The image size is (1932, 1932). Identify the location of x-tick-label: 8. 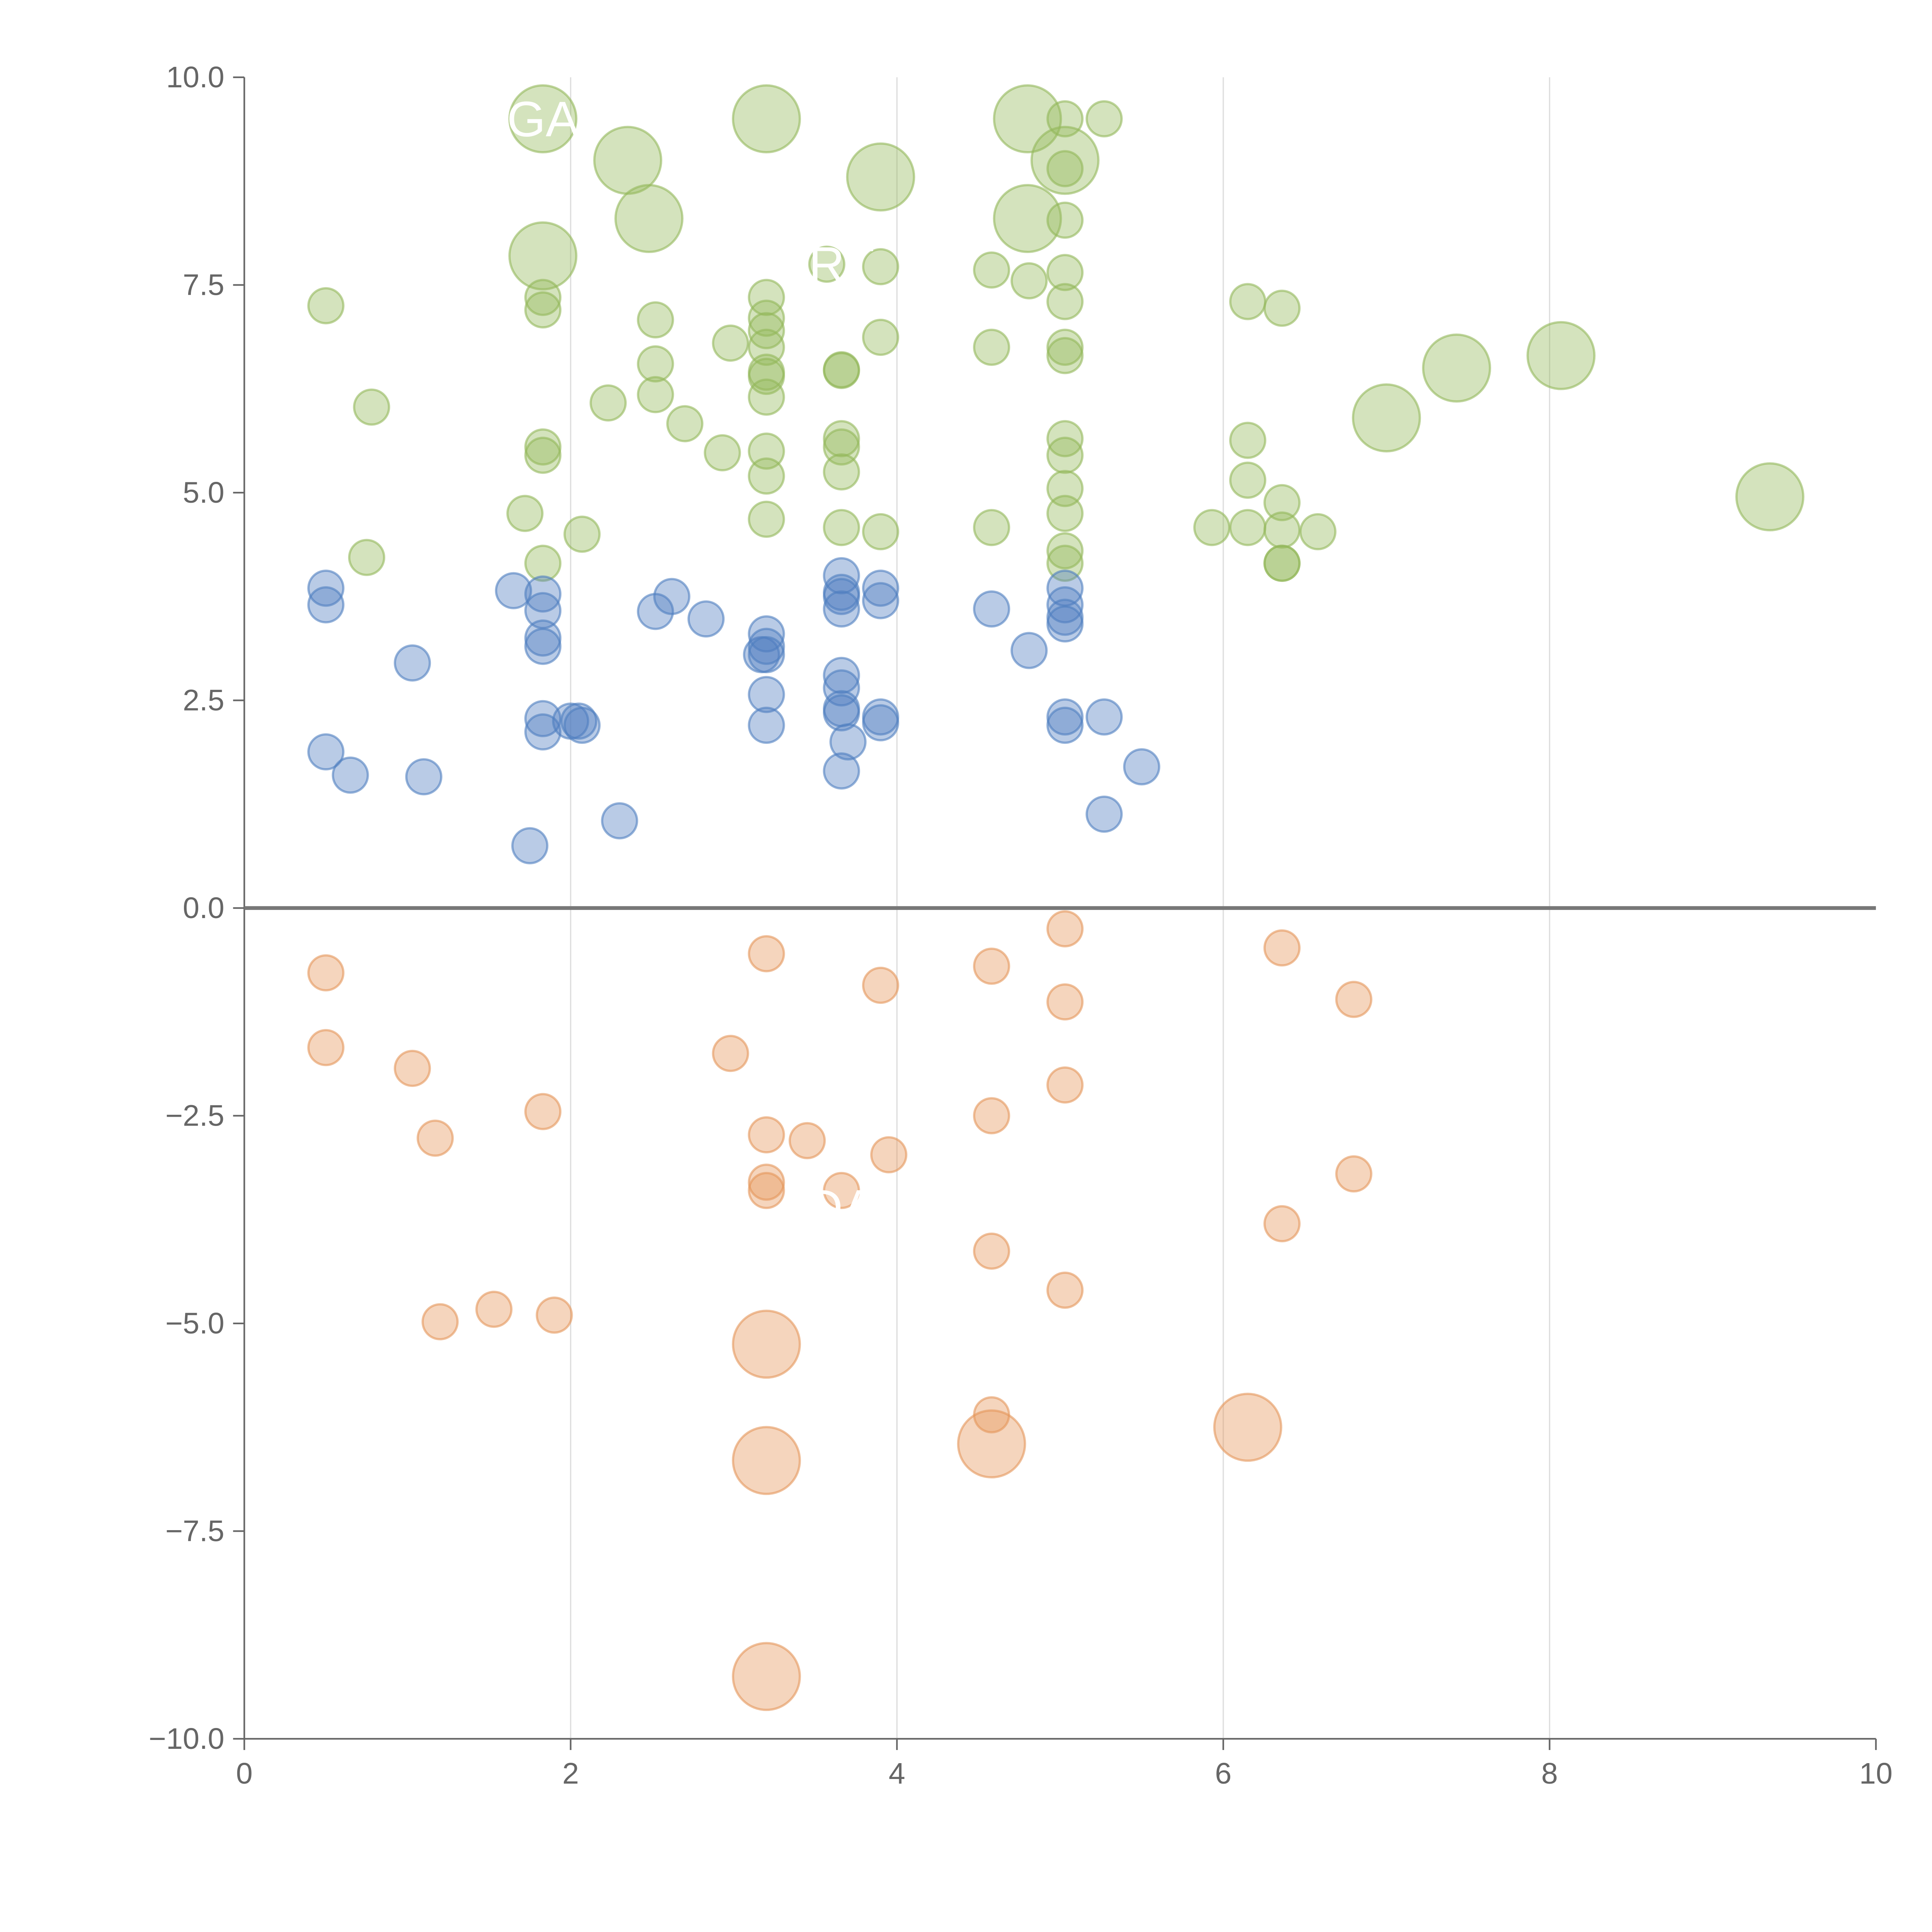
(1549, 1773).